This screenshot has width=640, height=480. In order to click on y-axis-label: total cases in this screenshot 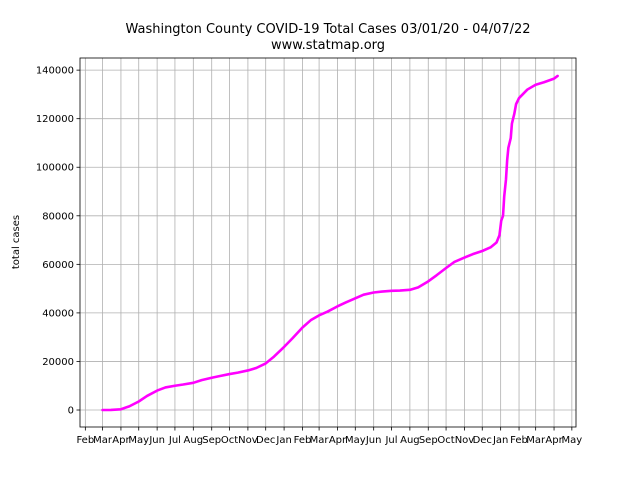, I will do `click(16, 242)`.